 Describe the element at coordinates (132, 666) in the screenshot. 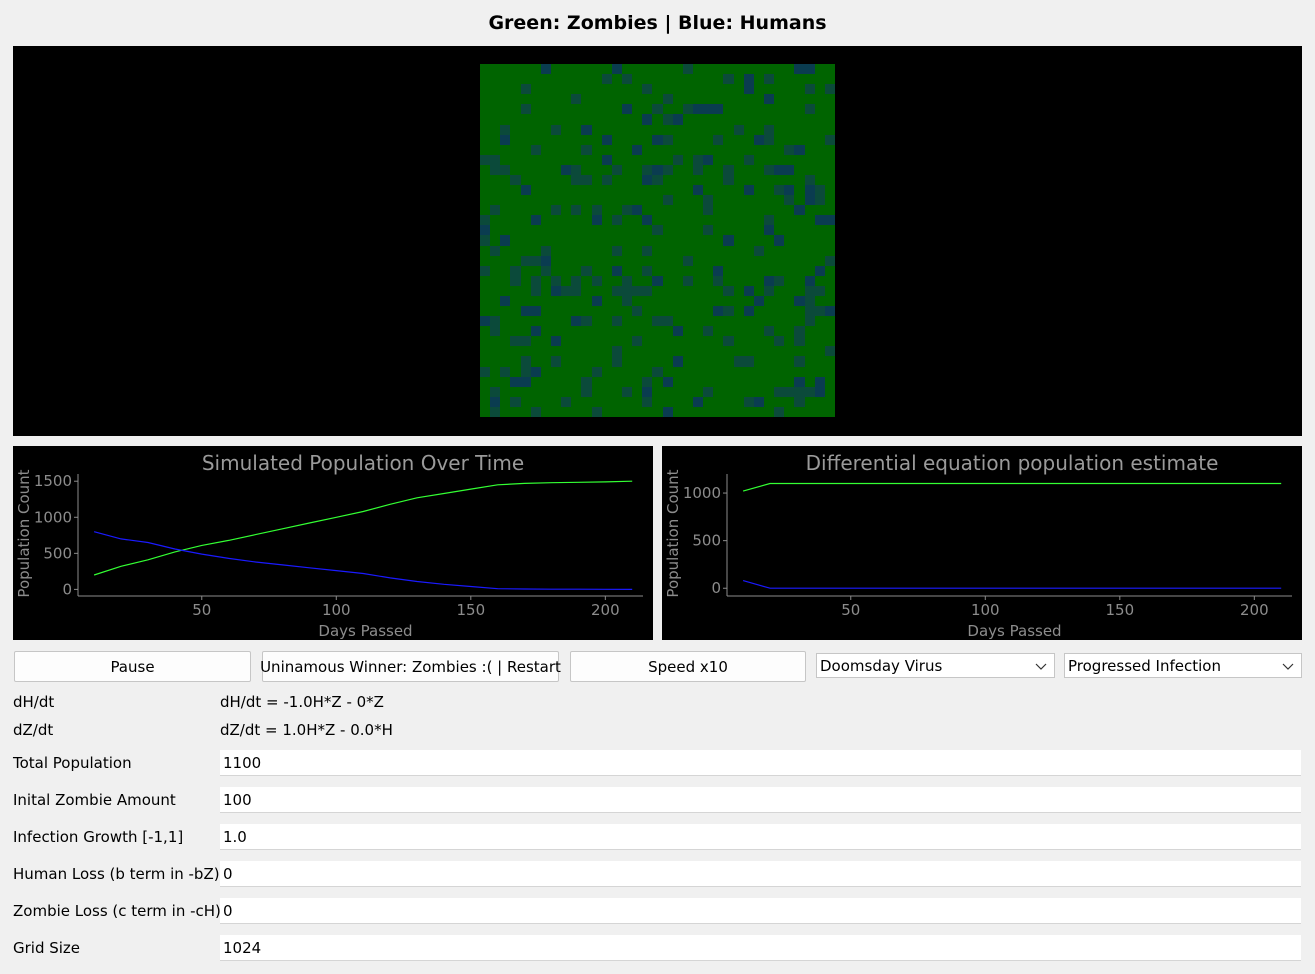

I see `pause-button: Pause` at that location.